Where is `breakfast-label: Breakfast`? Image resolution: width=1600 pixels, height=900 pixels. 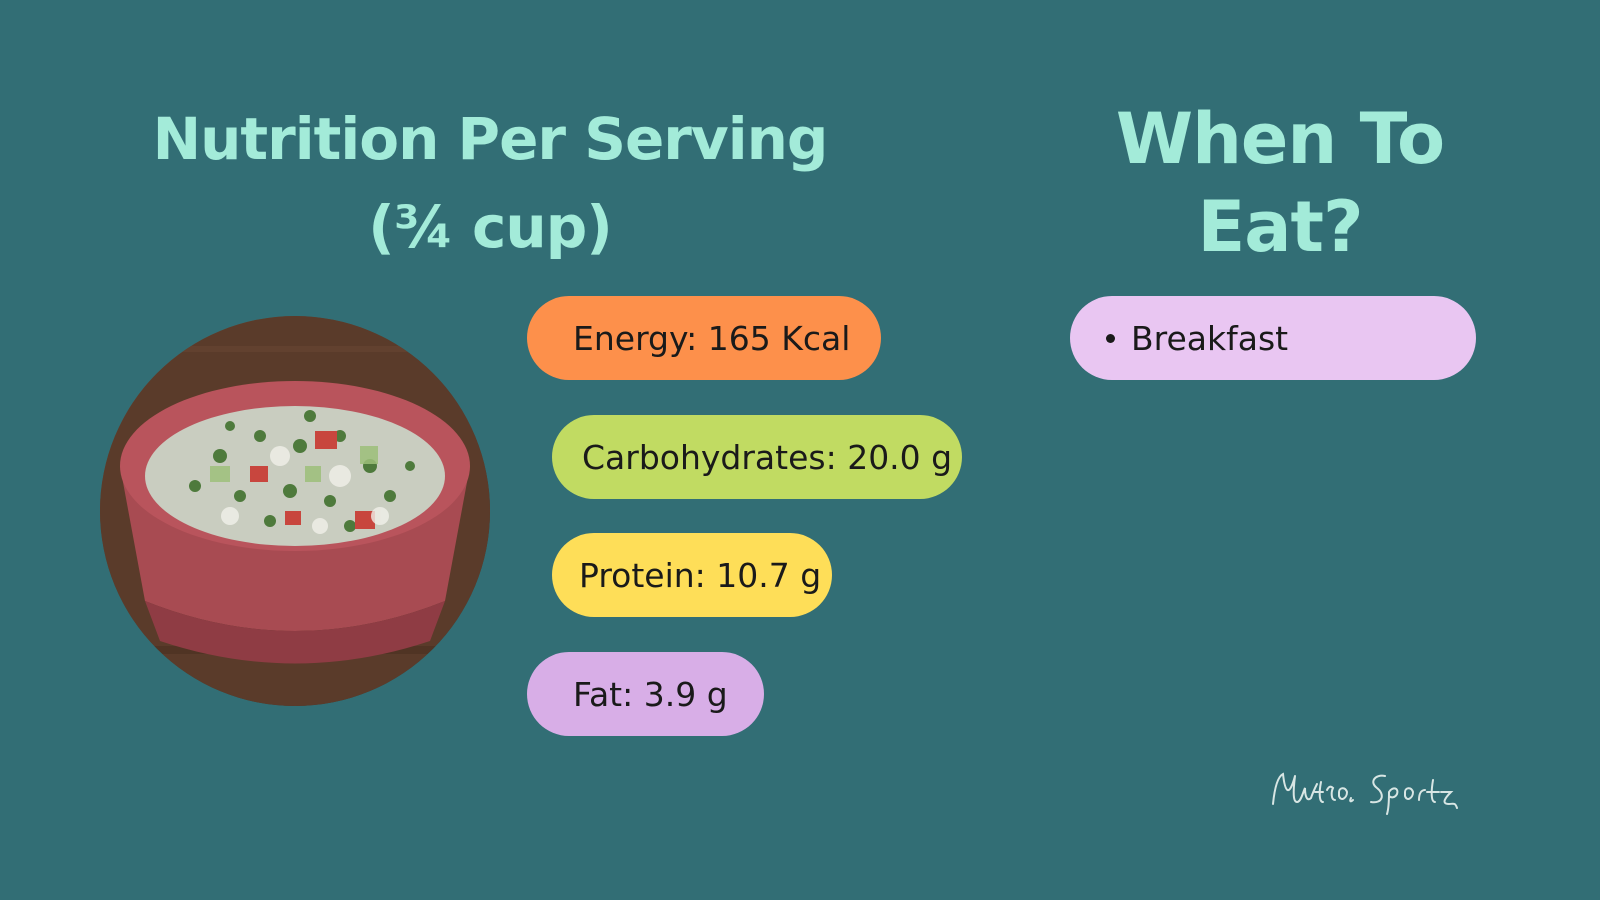
breakfast-label: Breakfast is located at coordinates (1210, 338).